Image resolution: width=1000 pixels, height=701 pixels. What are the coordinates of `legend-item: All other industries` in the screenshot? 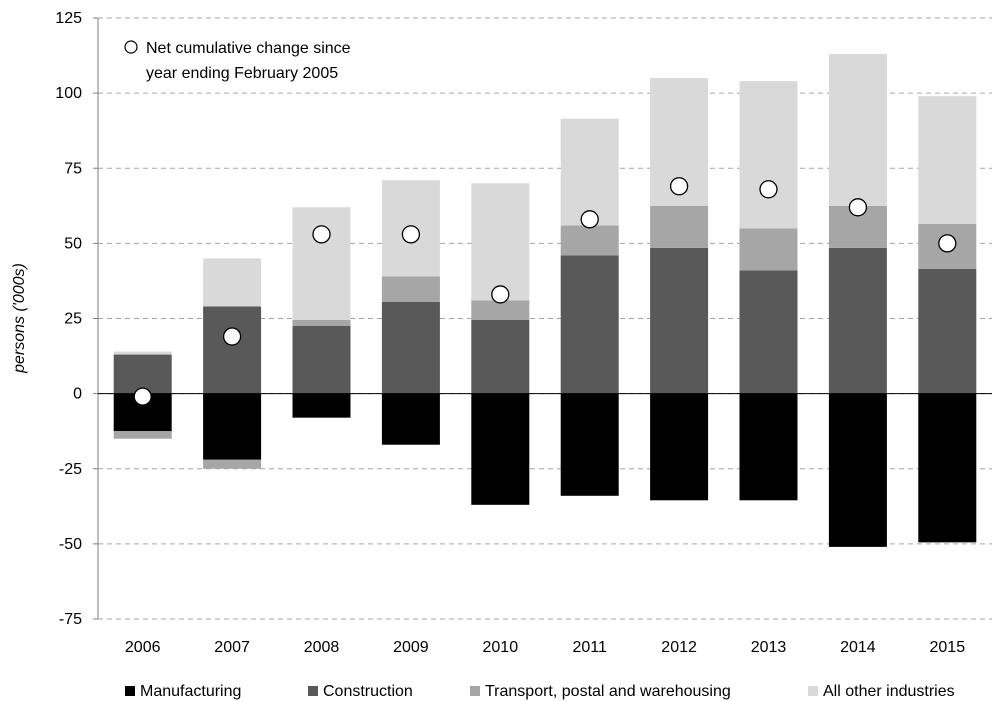 It's located at (881, 691).